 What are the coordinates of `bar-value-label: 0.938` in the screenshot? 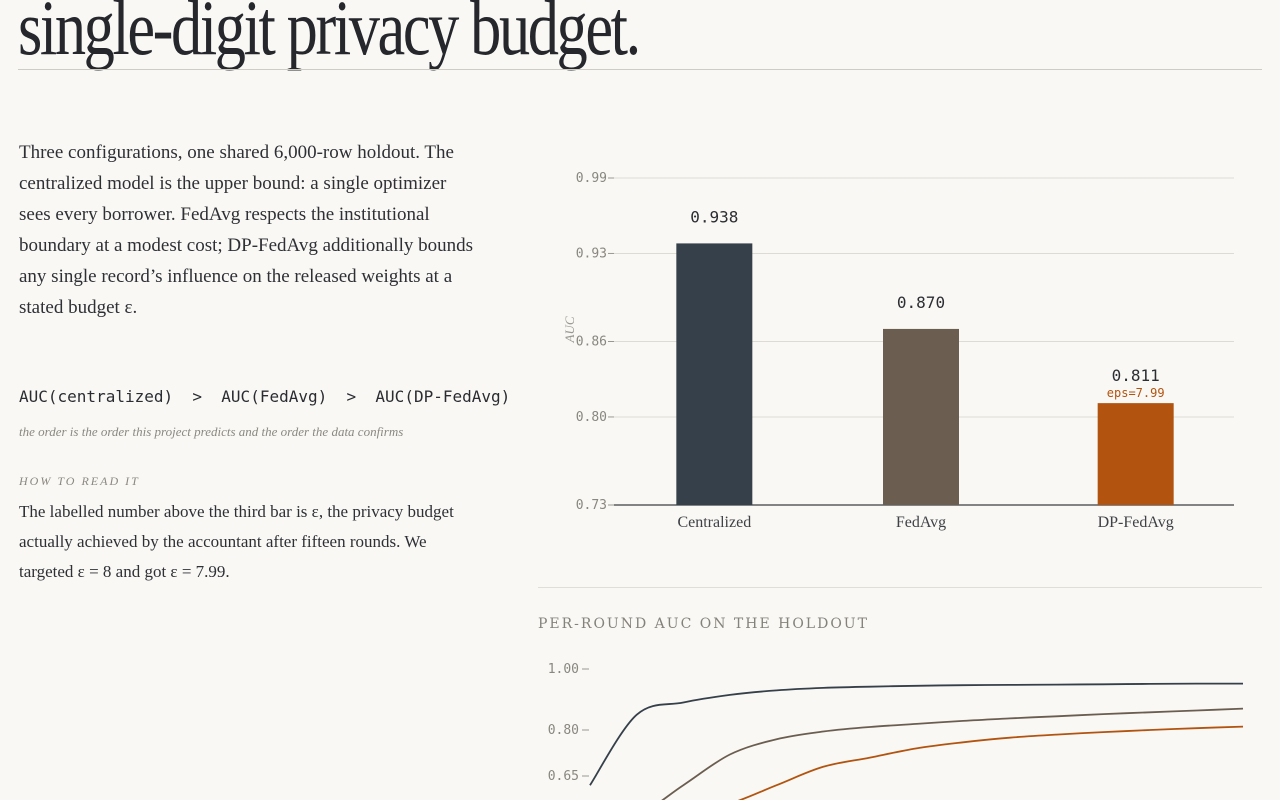 It's located at (714, 216).